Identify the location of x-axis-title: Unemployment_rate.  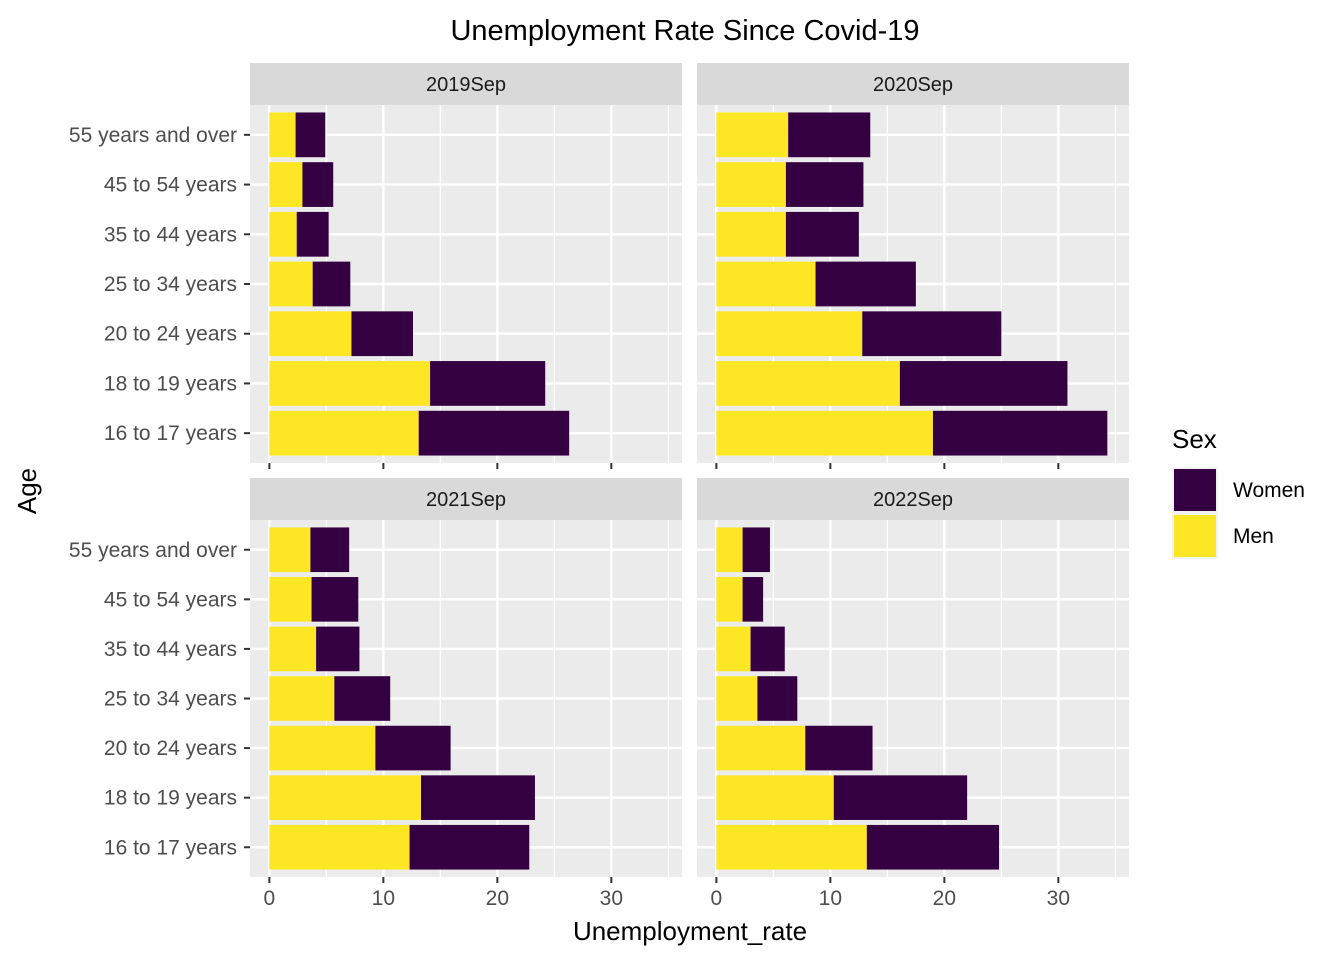
(690, 931).